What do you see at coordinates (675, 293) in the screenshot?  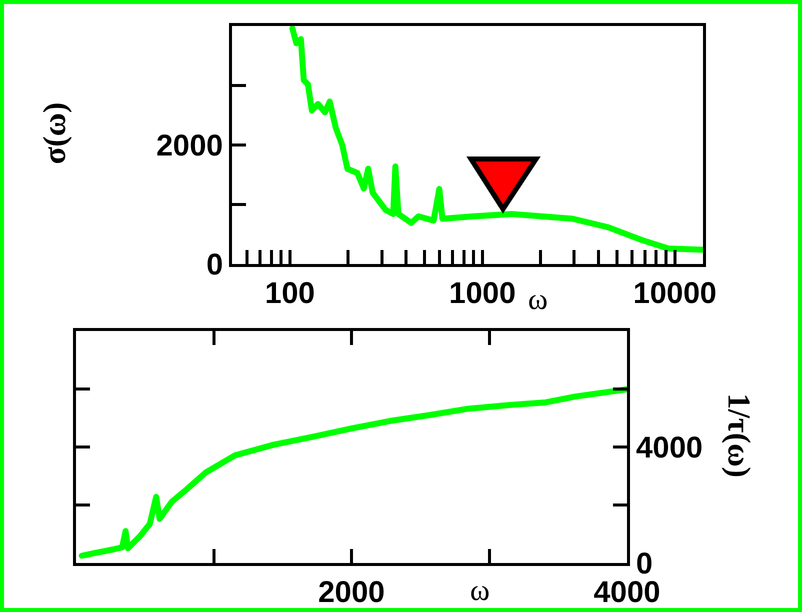 I see `x-tick-label: 10000` at bounding box center [675, 293].